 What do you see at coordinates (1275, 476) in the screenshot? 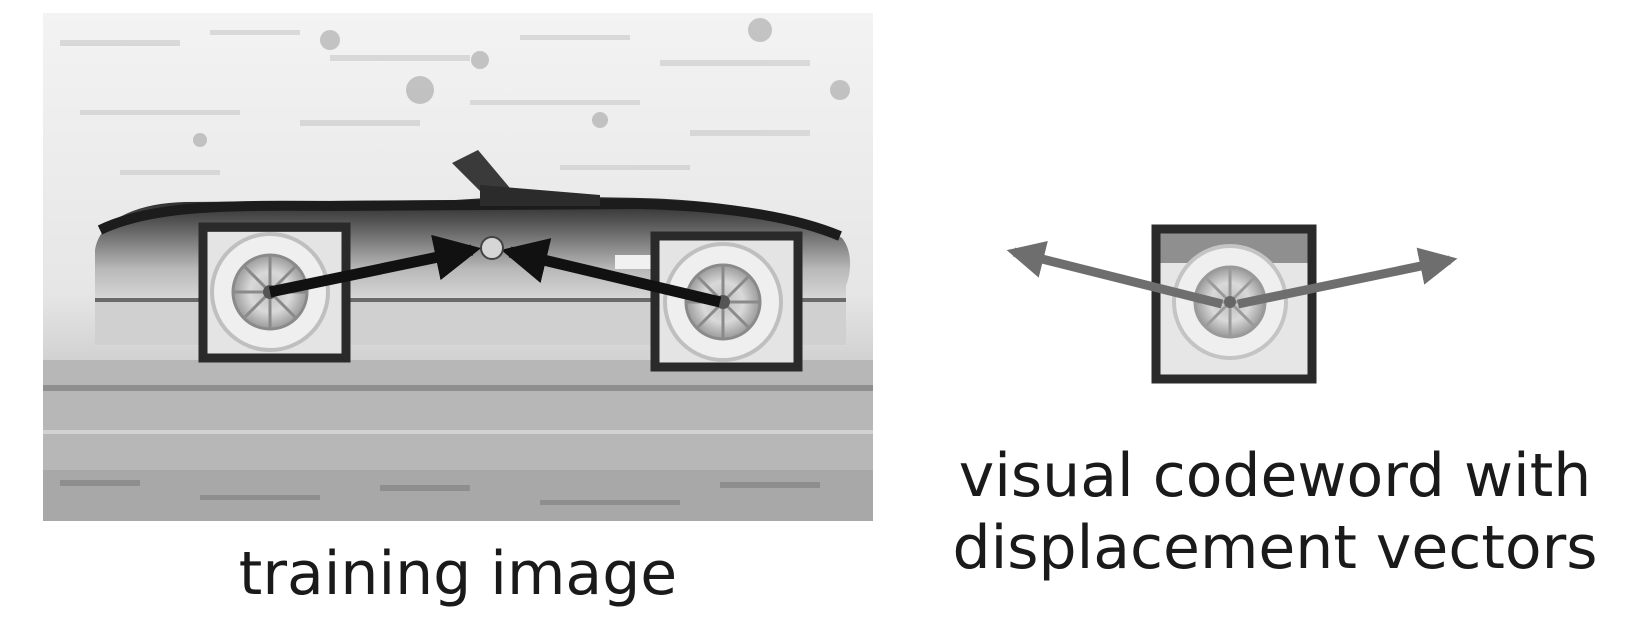
I see `visual-codeword-caption-line1: visual codeword with` at bounding box center [1275, 476].